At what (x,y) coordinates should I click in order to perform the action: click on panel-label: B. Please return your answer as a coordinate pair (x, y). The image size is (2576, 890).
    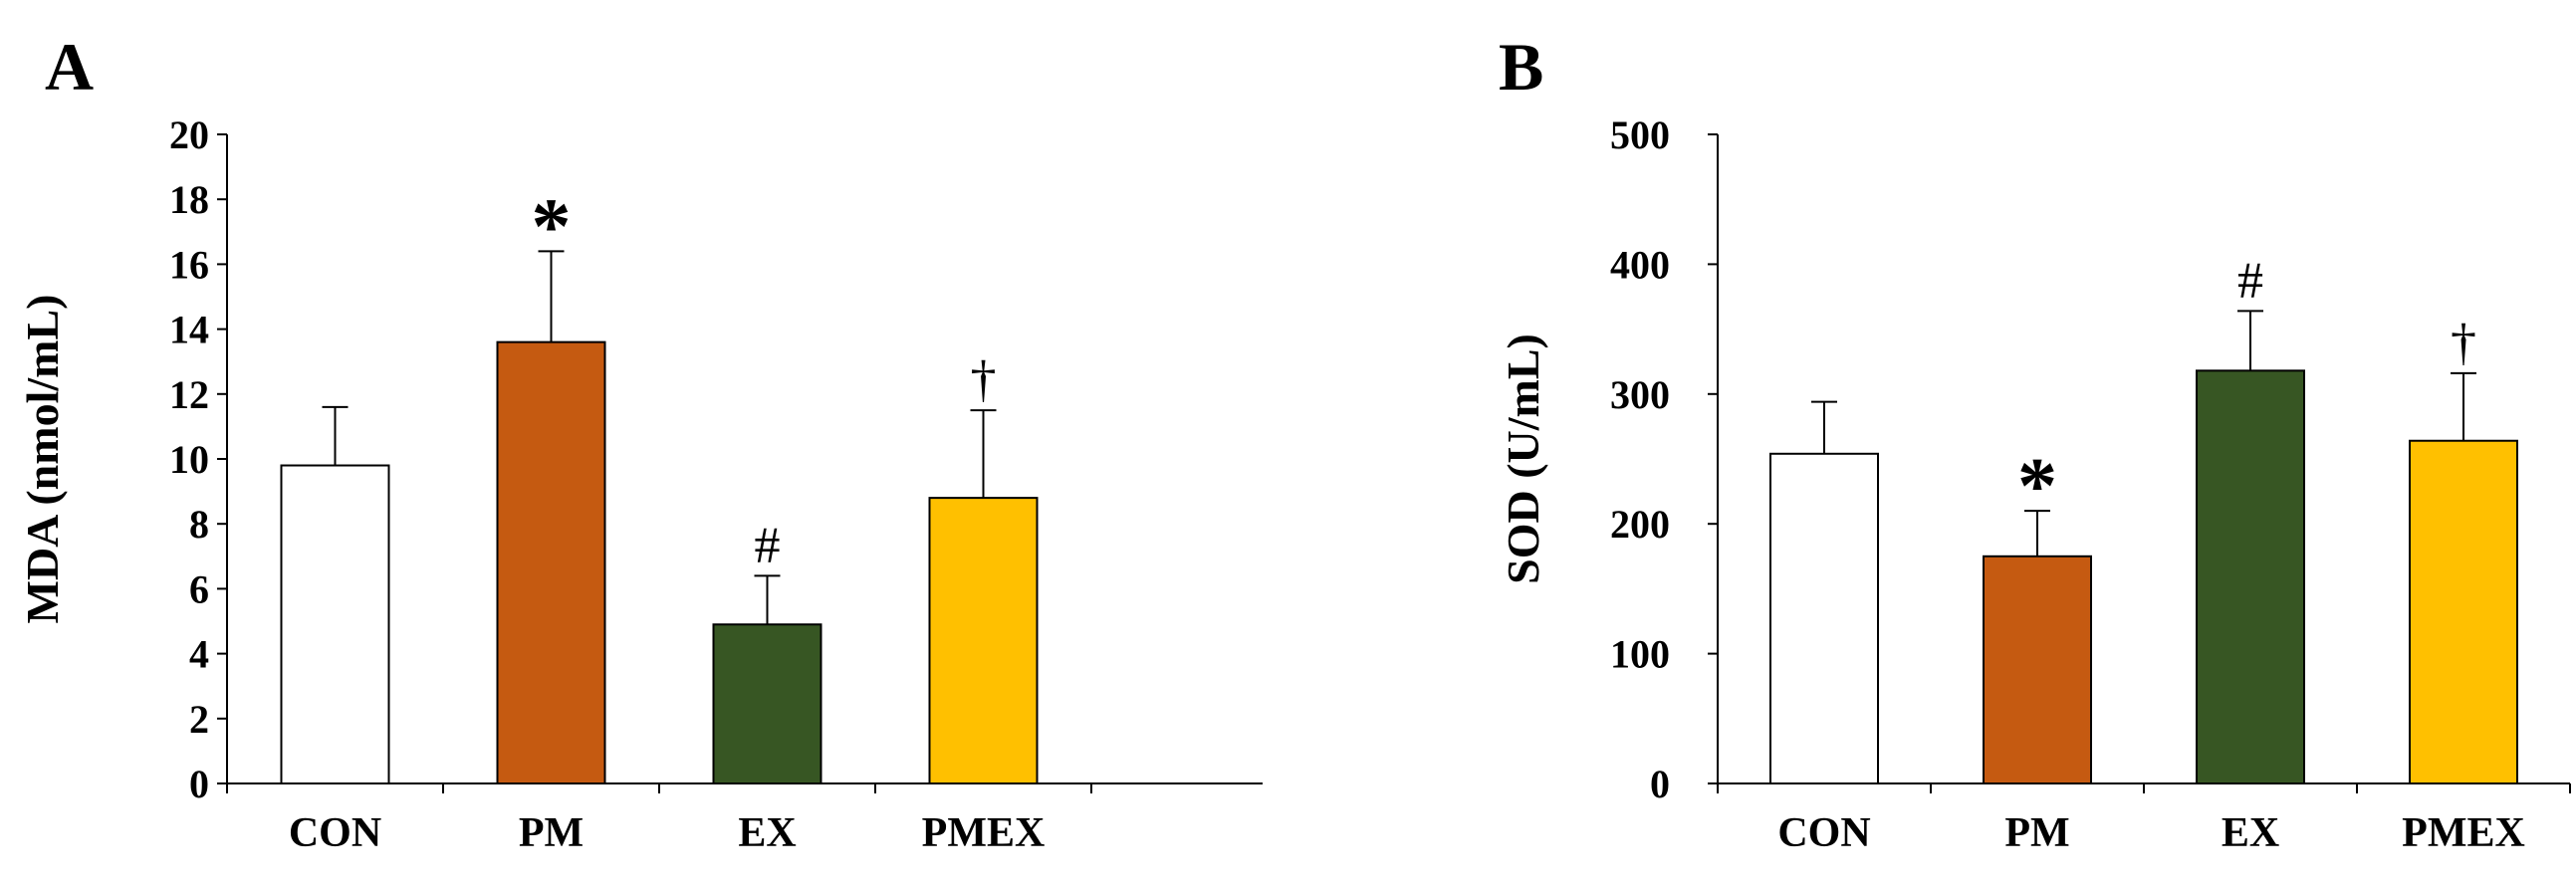
    Looking at the image, I should click on (1521, 67).